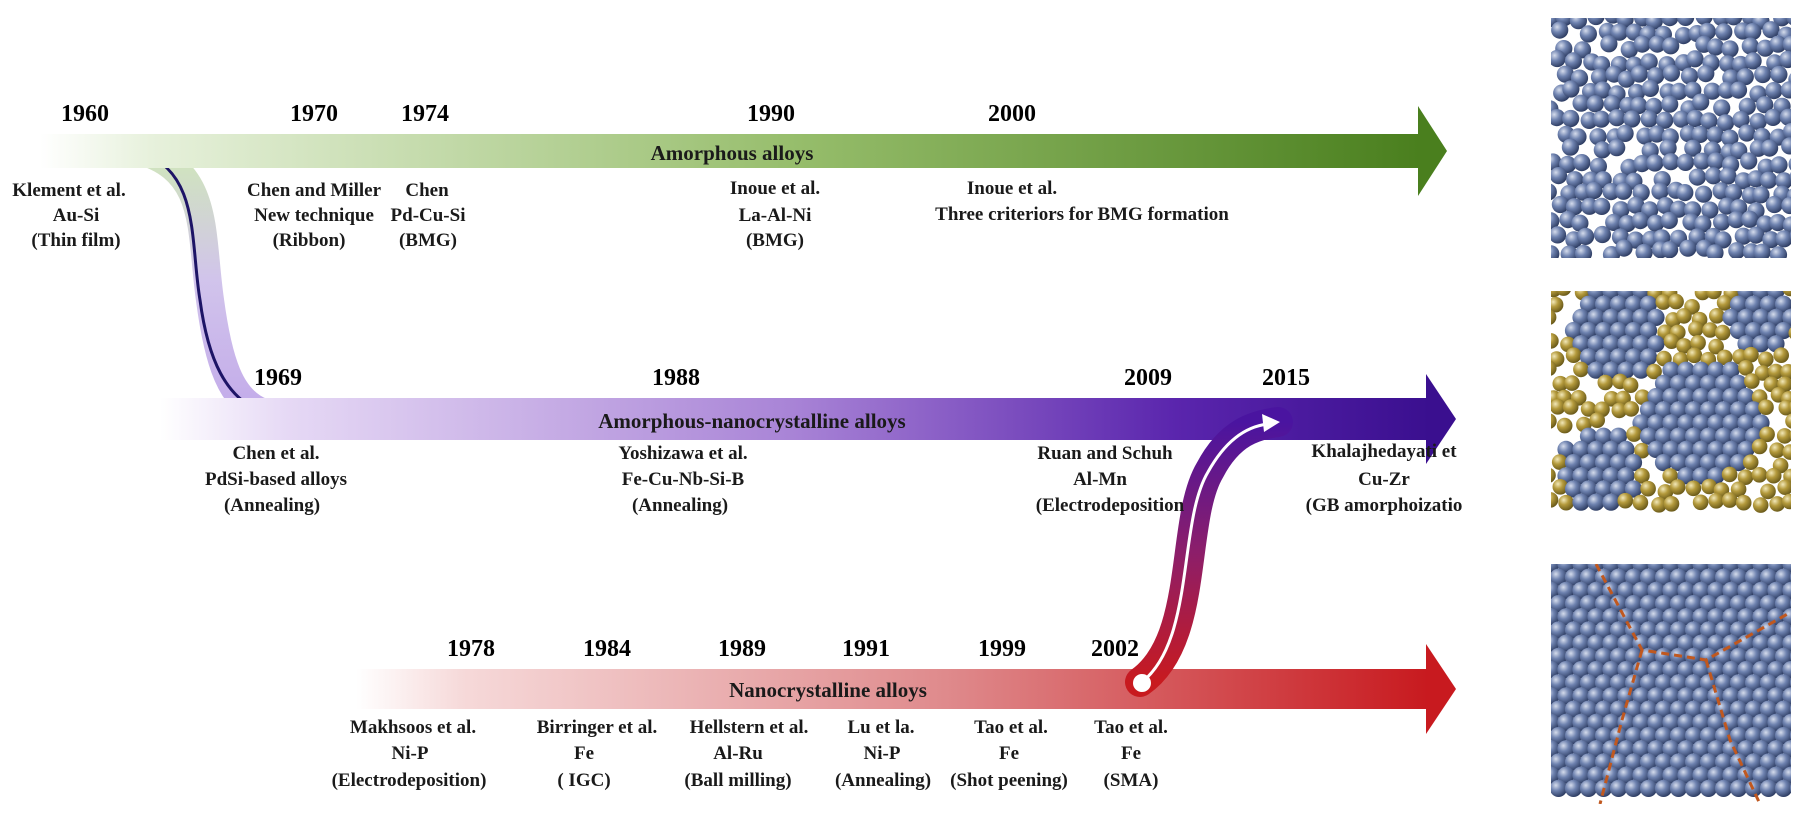 This screenshot has width=1806, height=830. Describe the element at coordinates (866, 649) in the screenshot. I see `year-label: 1991` at that location.